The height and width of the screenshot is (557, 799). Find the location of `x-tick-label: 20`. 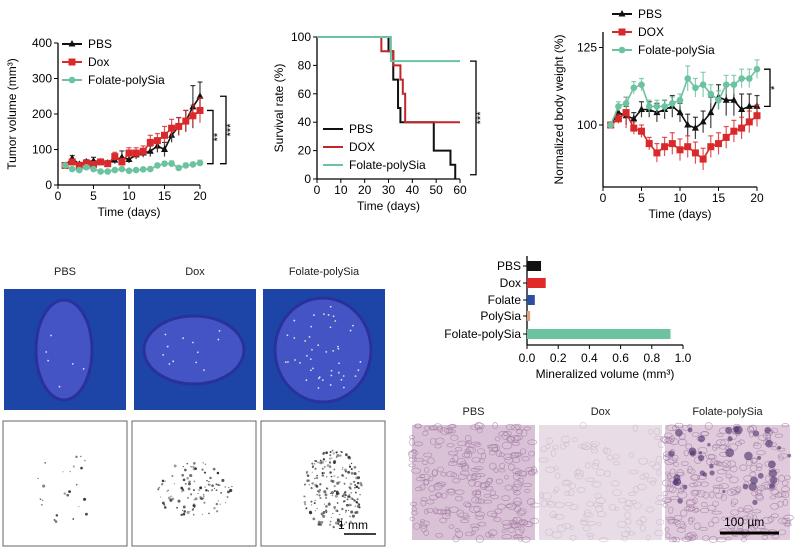

x-tick-label: 20 is located at coordinates (757, 198).